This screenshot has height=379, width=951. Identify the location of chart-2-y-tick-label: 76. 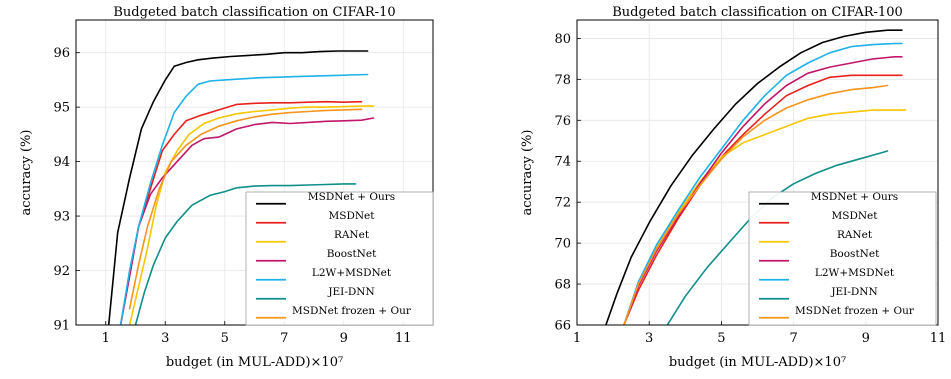
(562, 121).